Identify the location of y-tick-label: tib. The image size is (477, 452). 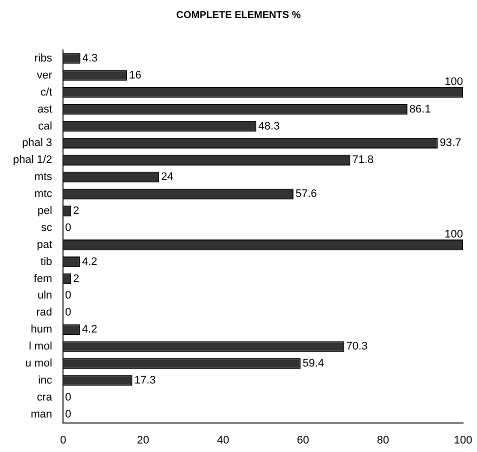
(46, 262).